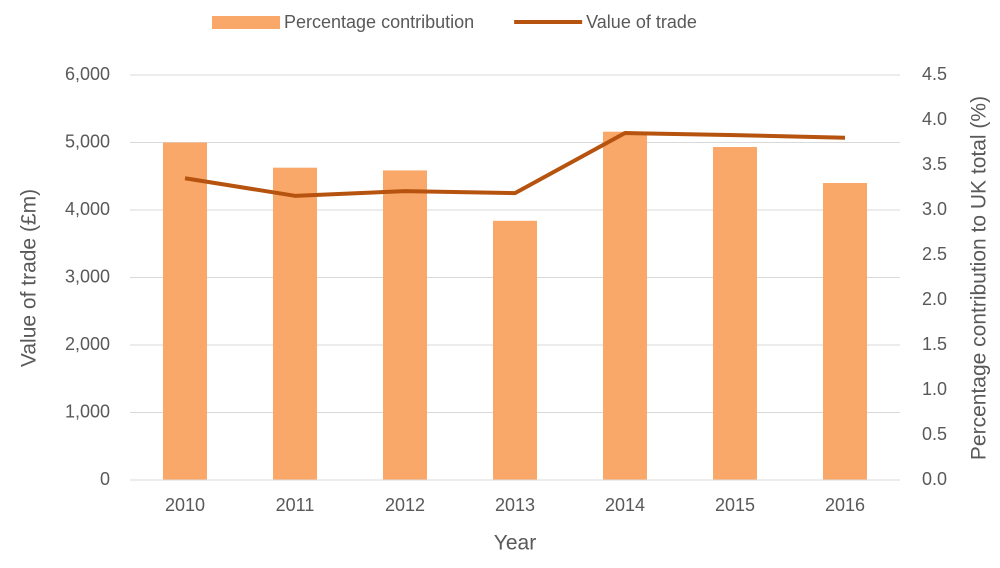 The height and width of the screenshot is (568, 1000). What do you see at coordinates (979, 278) in the screenshot?
I see `y2-axis-title: Percentage contribution to UK total (%)` at bounding box center [979, 278].